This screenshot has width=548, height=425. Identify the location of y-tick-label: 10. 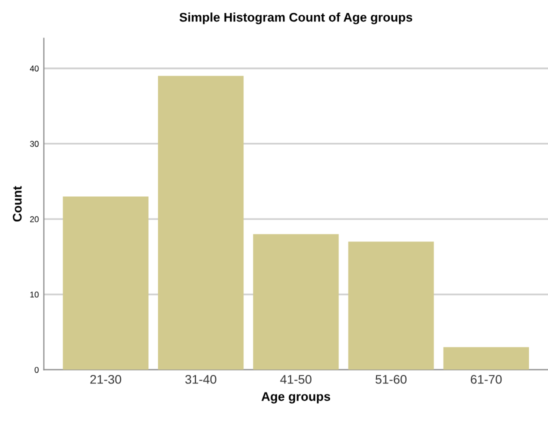
(34, 295).